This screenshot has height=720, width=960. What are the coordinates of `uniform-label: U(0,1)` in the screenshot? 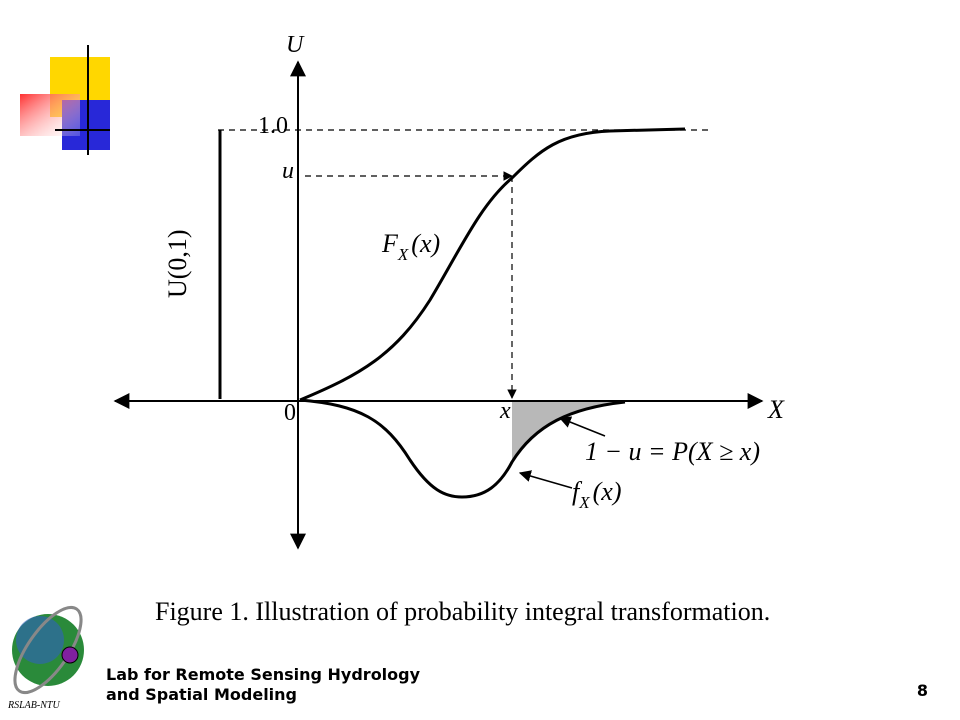 It's located at (177, 263).